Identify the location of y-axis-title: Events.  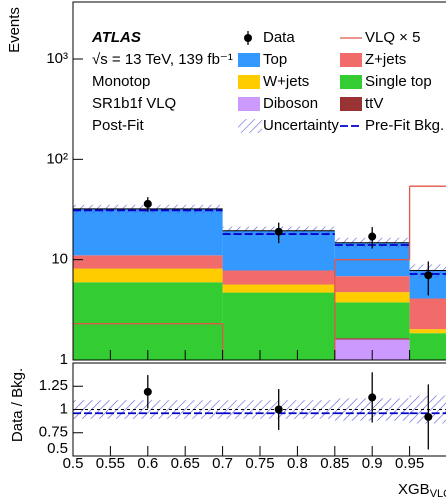
(14, 30).